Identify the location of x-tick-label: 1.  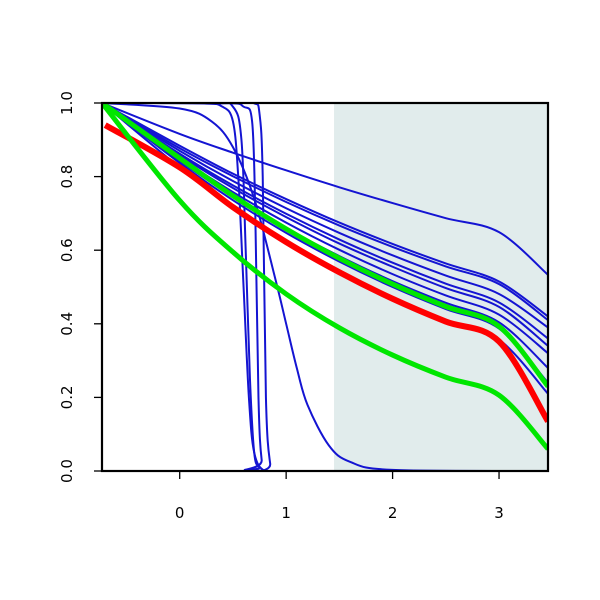
(286, 513).